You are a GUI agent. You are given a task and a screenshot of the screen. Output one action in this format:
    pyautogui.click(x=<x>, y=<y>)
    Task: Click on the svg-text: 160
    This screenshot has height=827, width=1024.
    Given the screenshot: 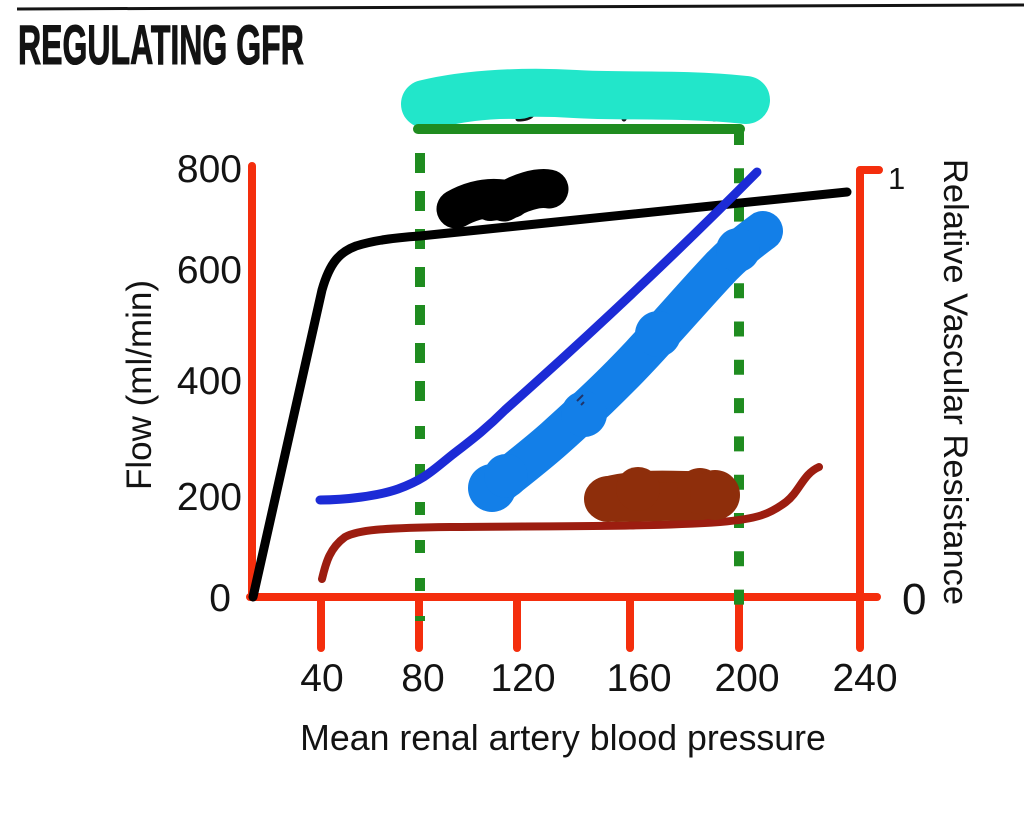 What is the action you would take?
    pyautogui.click(x=638, y=678)
    